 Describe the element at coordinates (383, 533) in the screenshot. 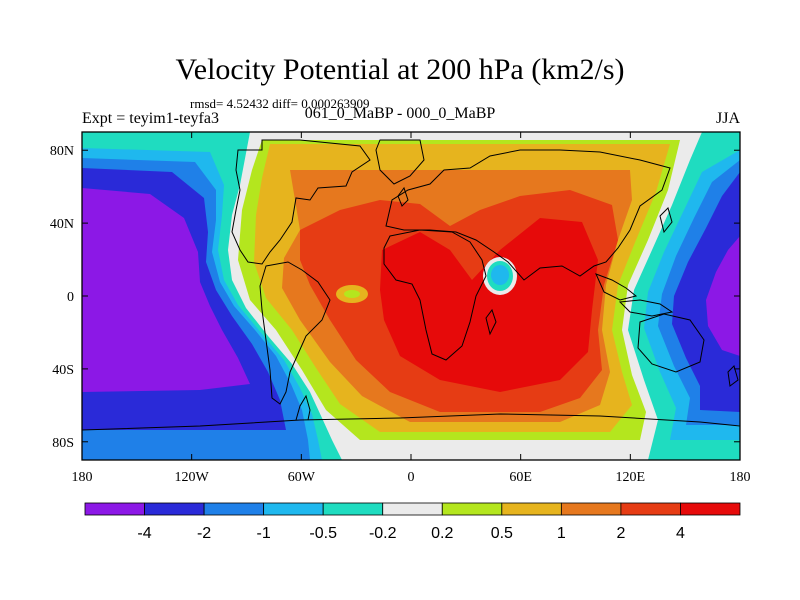

I see `colorbar-label-4: -0.2` at that location.